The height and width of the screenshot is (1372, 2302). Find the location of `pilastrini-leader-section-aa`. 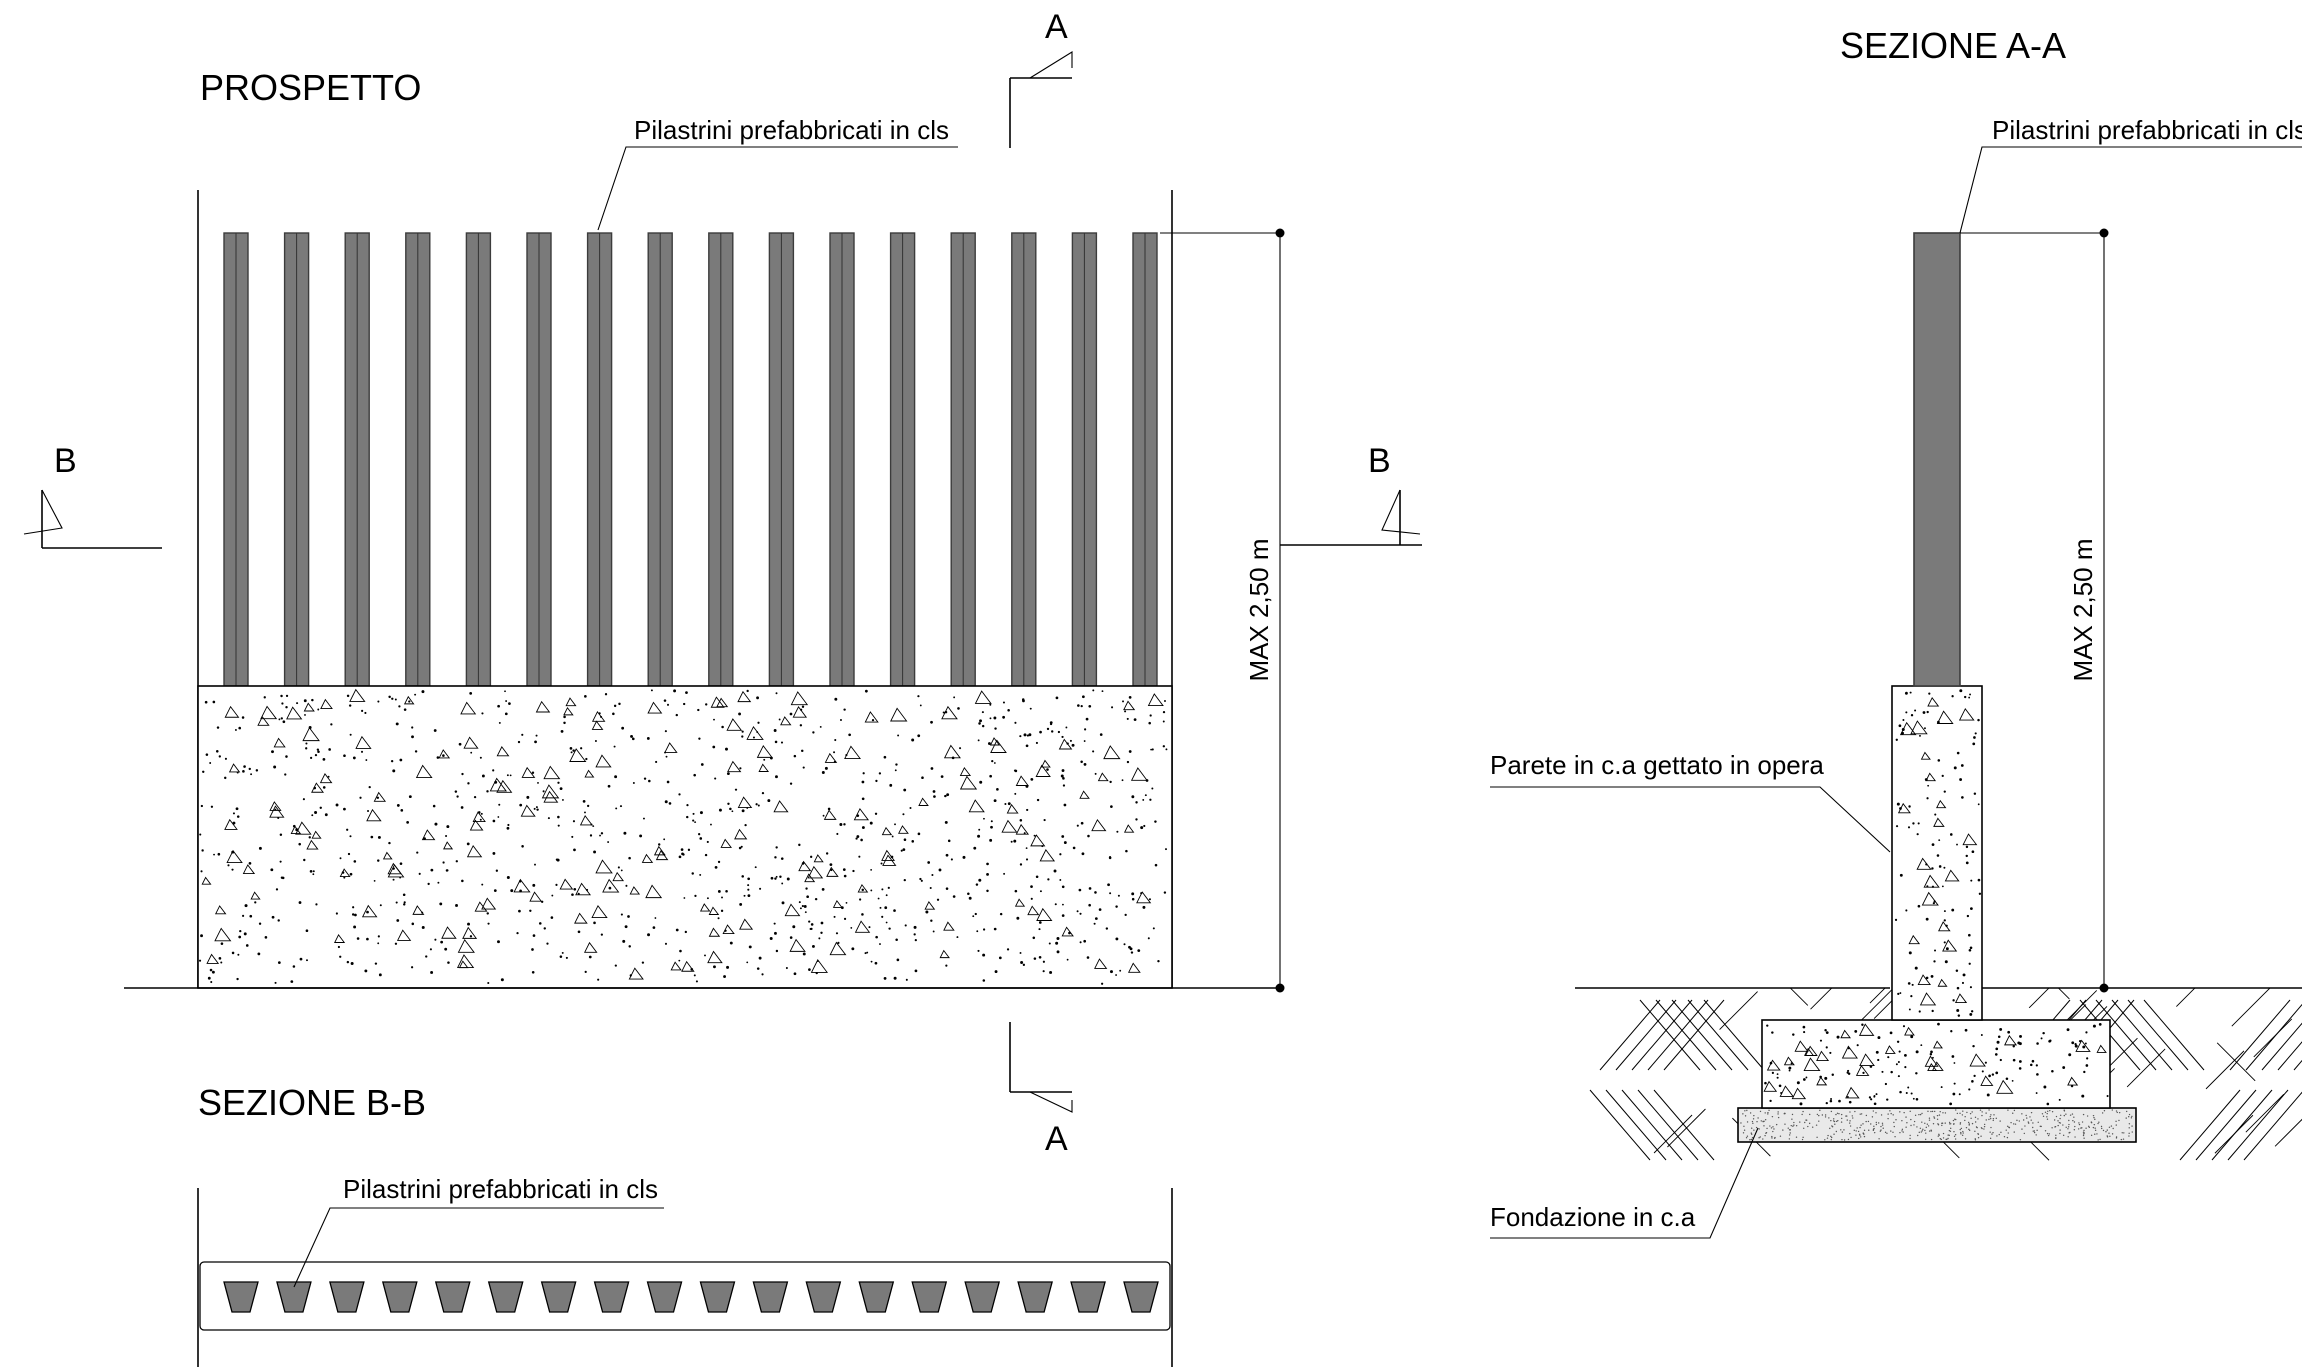

pilastrini-leader-section-aa is located at coordinates (2130, 190).